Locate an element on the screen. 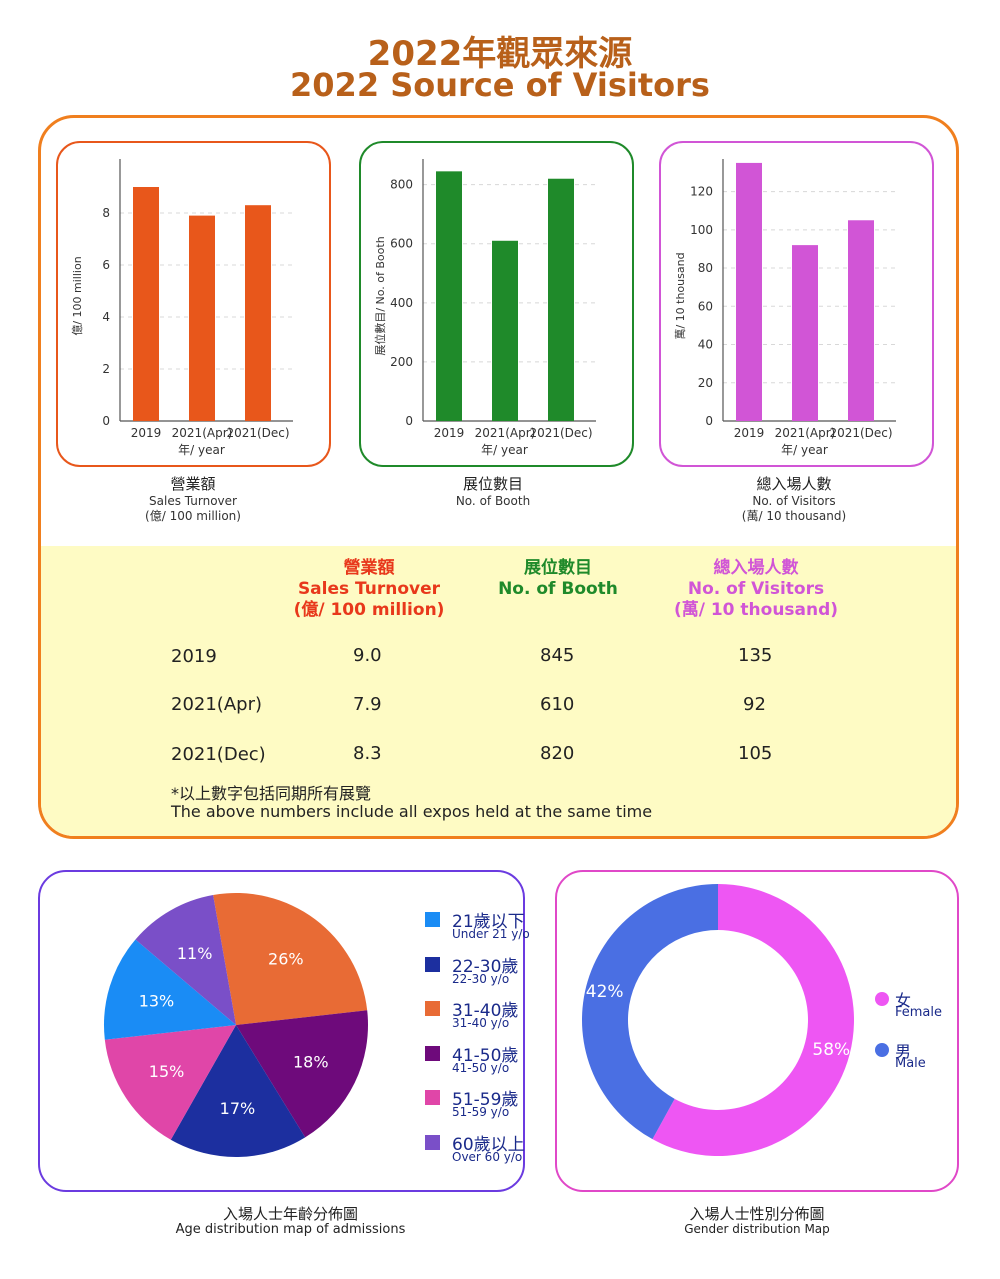 The height and width of the screenshot is (1279, 1000). slice-label: 17% is located at coordinates (238, 1108).